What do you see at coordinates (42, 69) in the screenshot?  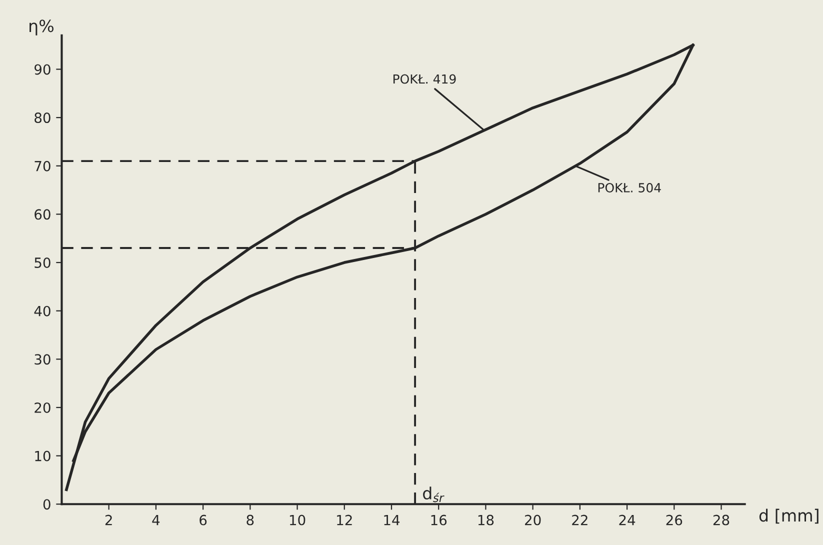 I see `y-tick-label: 90` at bounding box center [42, 69].